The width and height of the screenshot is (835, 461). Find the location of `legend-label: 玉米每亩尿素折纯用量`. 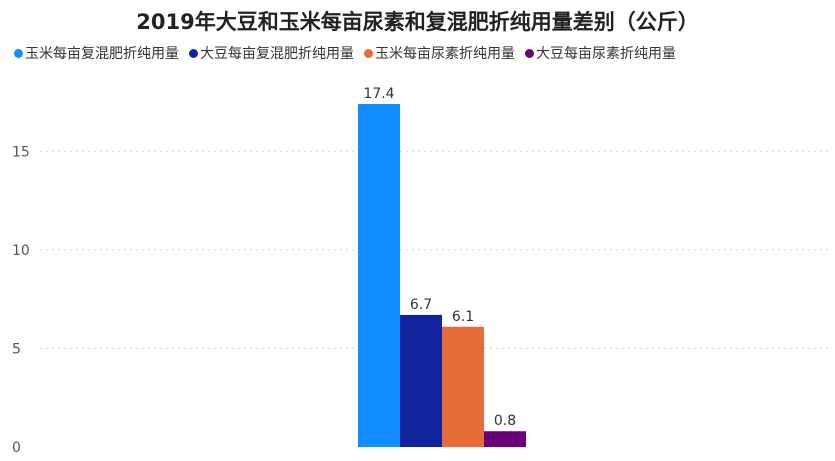

legend-label: 玉米每亩尿素折纯用量 is located at coordinates (445, 54).